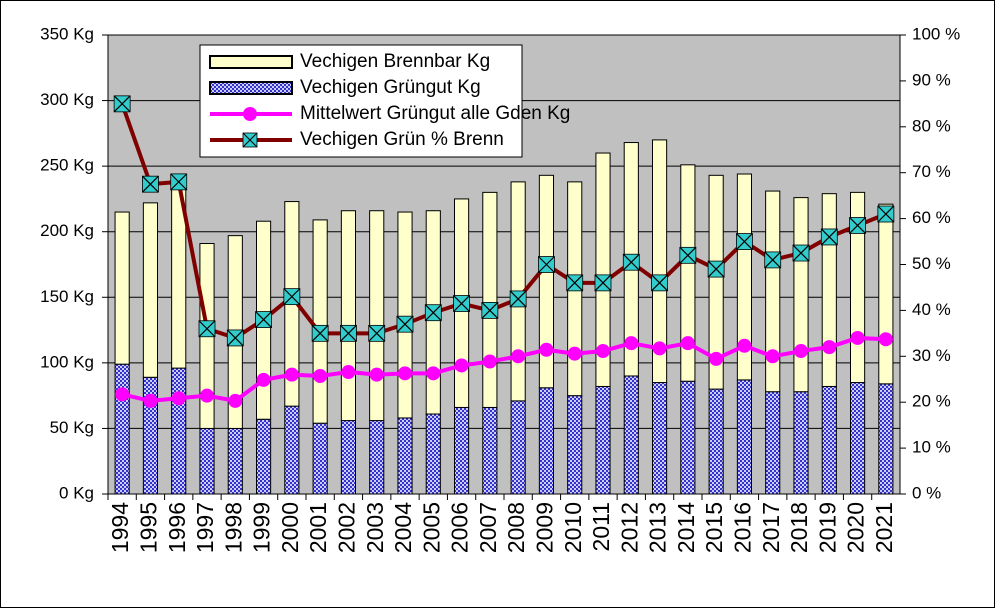 This screenshot has width=995, height=608. Describe the element at coordinates (931, 355) in the screenshot. I see `y2-tick-label: 30 %` at that location.